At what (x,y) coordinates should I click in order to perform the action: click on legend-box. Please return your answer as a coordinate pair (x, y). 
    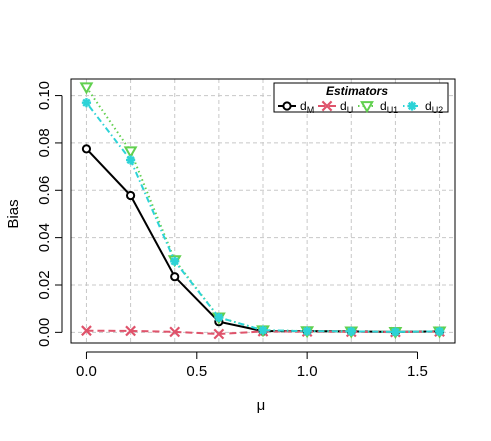
    Looking at the image, I should click on (361, 97).